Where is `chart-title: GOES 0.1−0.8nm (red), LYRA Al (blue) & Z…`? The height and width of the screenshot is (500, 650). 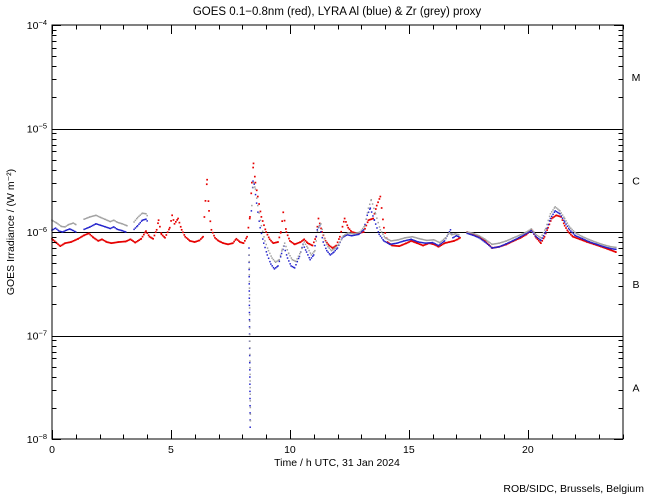
chart-title: GOES 0.1−0.8nm (red), LYRA Al (blue) & Z… is located at coordinates (337, 12).